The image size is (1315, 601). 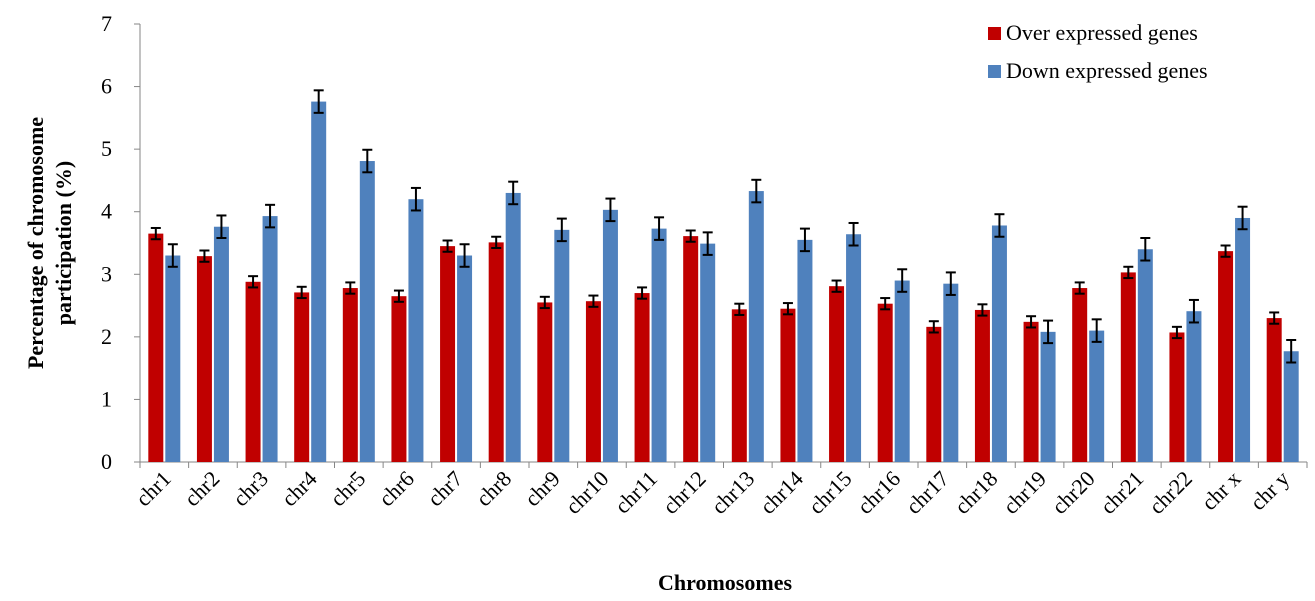 I want to click on x-tick-label: chr7, so click(x=444, y=488).